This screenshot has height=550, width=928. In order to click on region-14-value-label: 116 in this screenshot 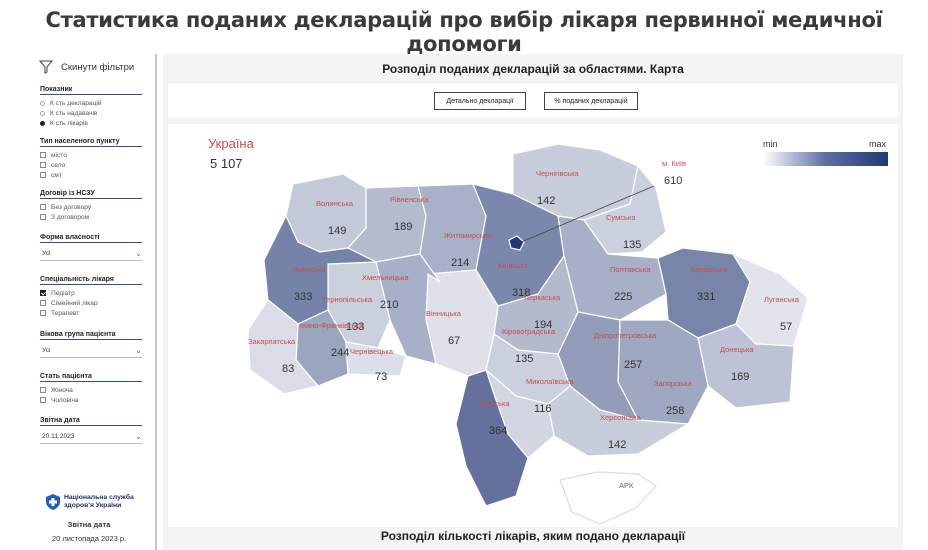, I will do `click(543, 409)`.